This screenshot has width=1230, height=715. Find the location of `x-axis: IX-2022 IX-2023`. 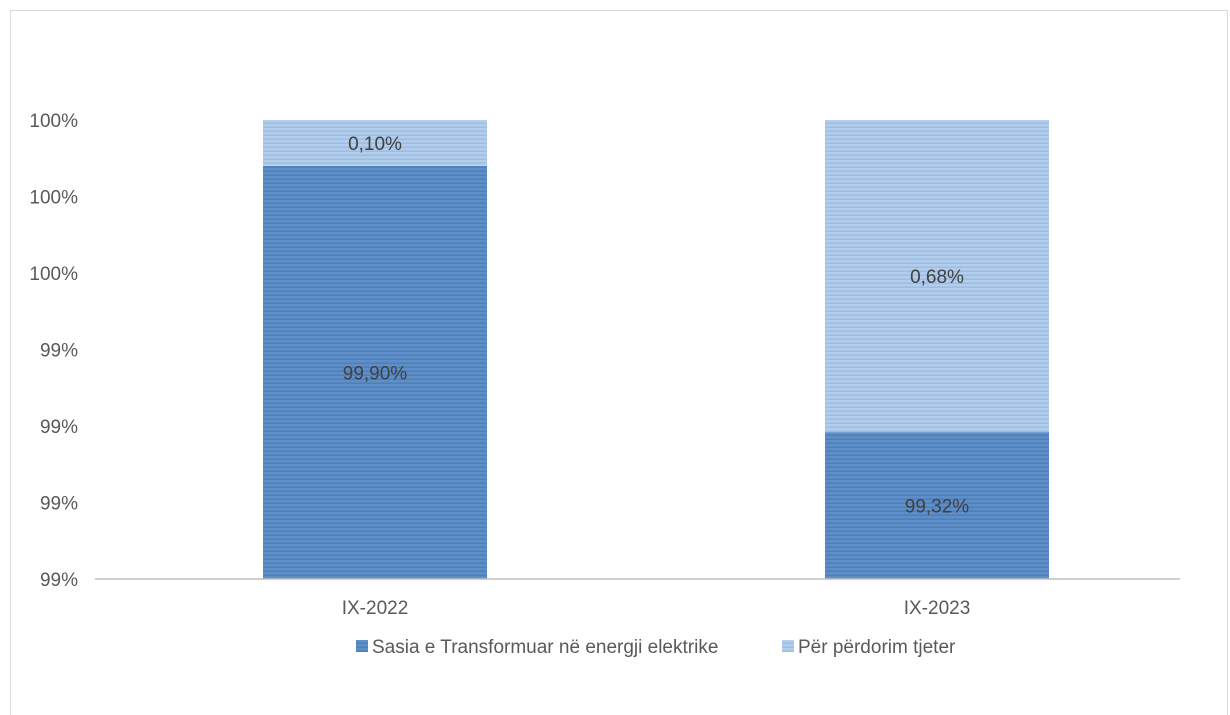

x-axis: IX-2022 IX-2023 is located at coordinates (637, 598).